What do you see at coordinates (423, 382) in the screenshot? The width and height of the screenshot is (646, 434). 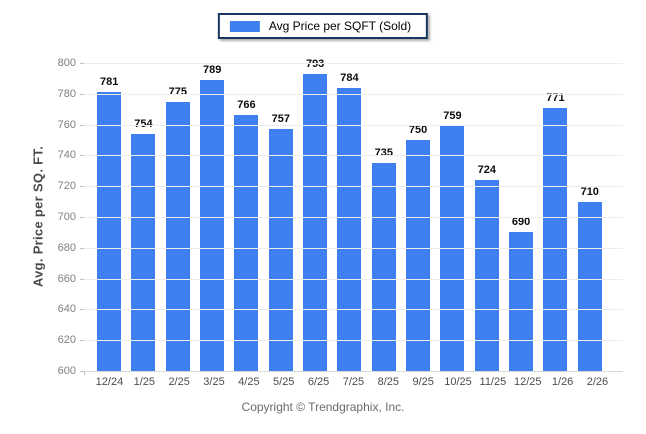 I see `x-tick-label: 9/25` at bounding box center [423, 382].